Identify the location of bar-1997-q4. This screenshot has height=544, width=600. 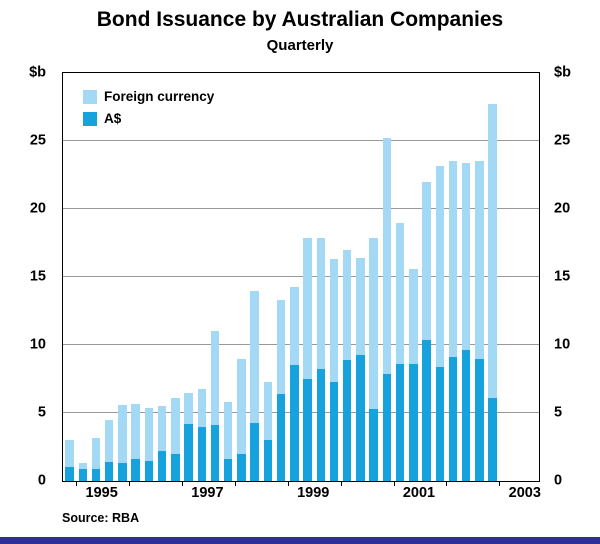
(228, 277).